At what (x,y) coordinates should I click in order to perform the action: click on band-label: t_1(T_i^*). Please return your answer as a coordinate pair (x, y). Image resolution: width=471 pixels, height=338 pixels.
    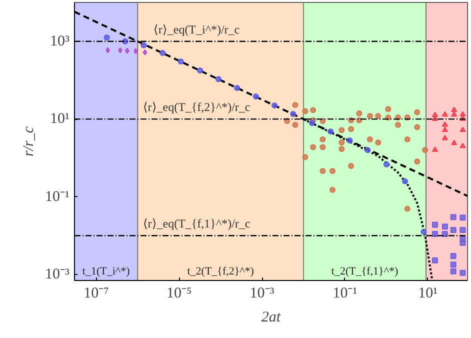
    Looking at the image, I should click on (106, 272).